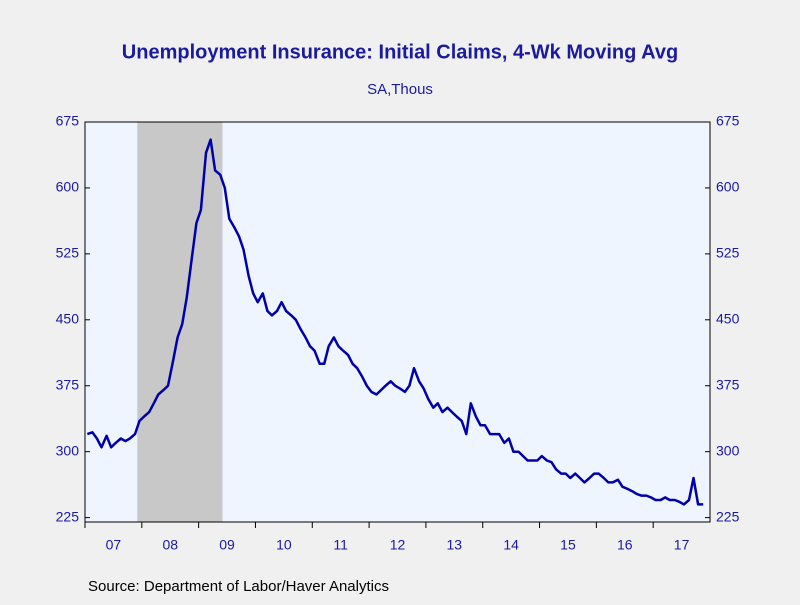 Image resolution: width=800 pixels, height=605 pixels. Describe the element at coordinates (170, 545) in the screenshot. I see `x-tick-label: 08` at that location.